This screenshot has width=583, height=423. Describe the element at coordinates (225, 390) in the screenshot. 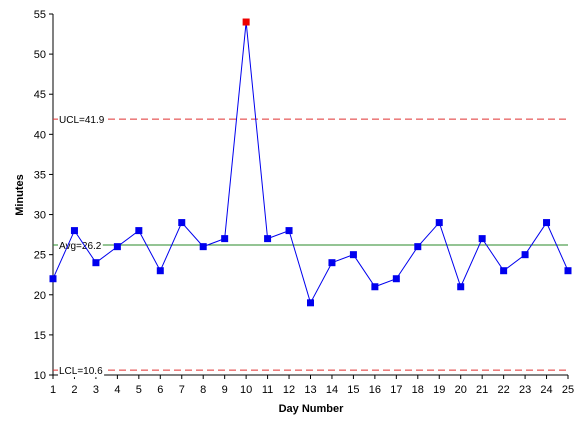

I see `x-tick-label: 9` at that location.